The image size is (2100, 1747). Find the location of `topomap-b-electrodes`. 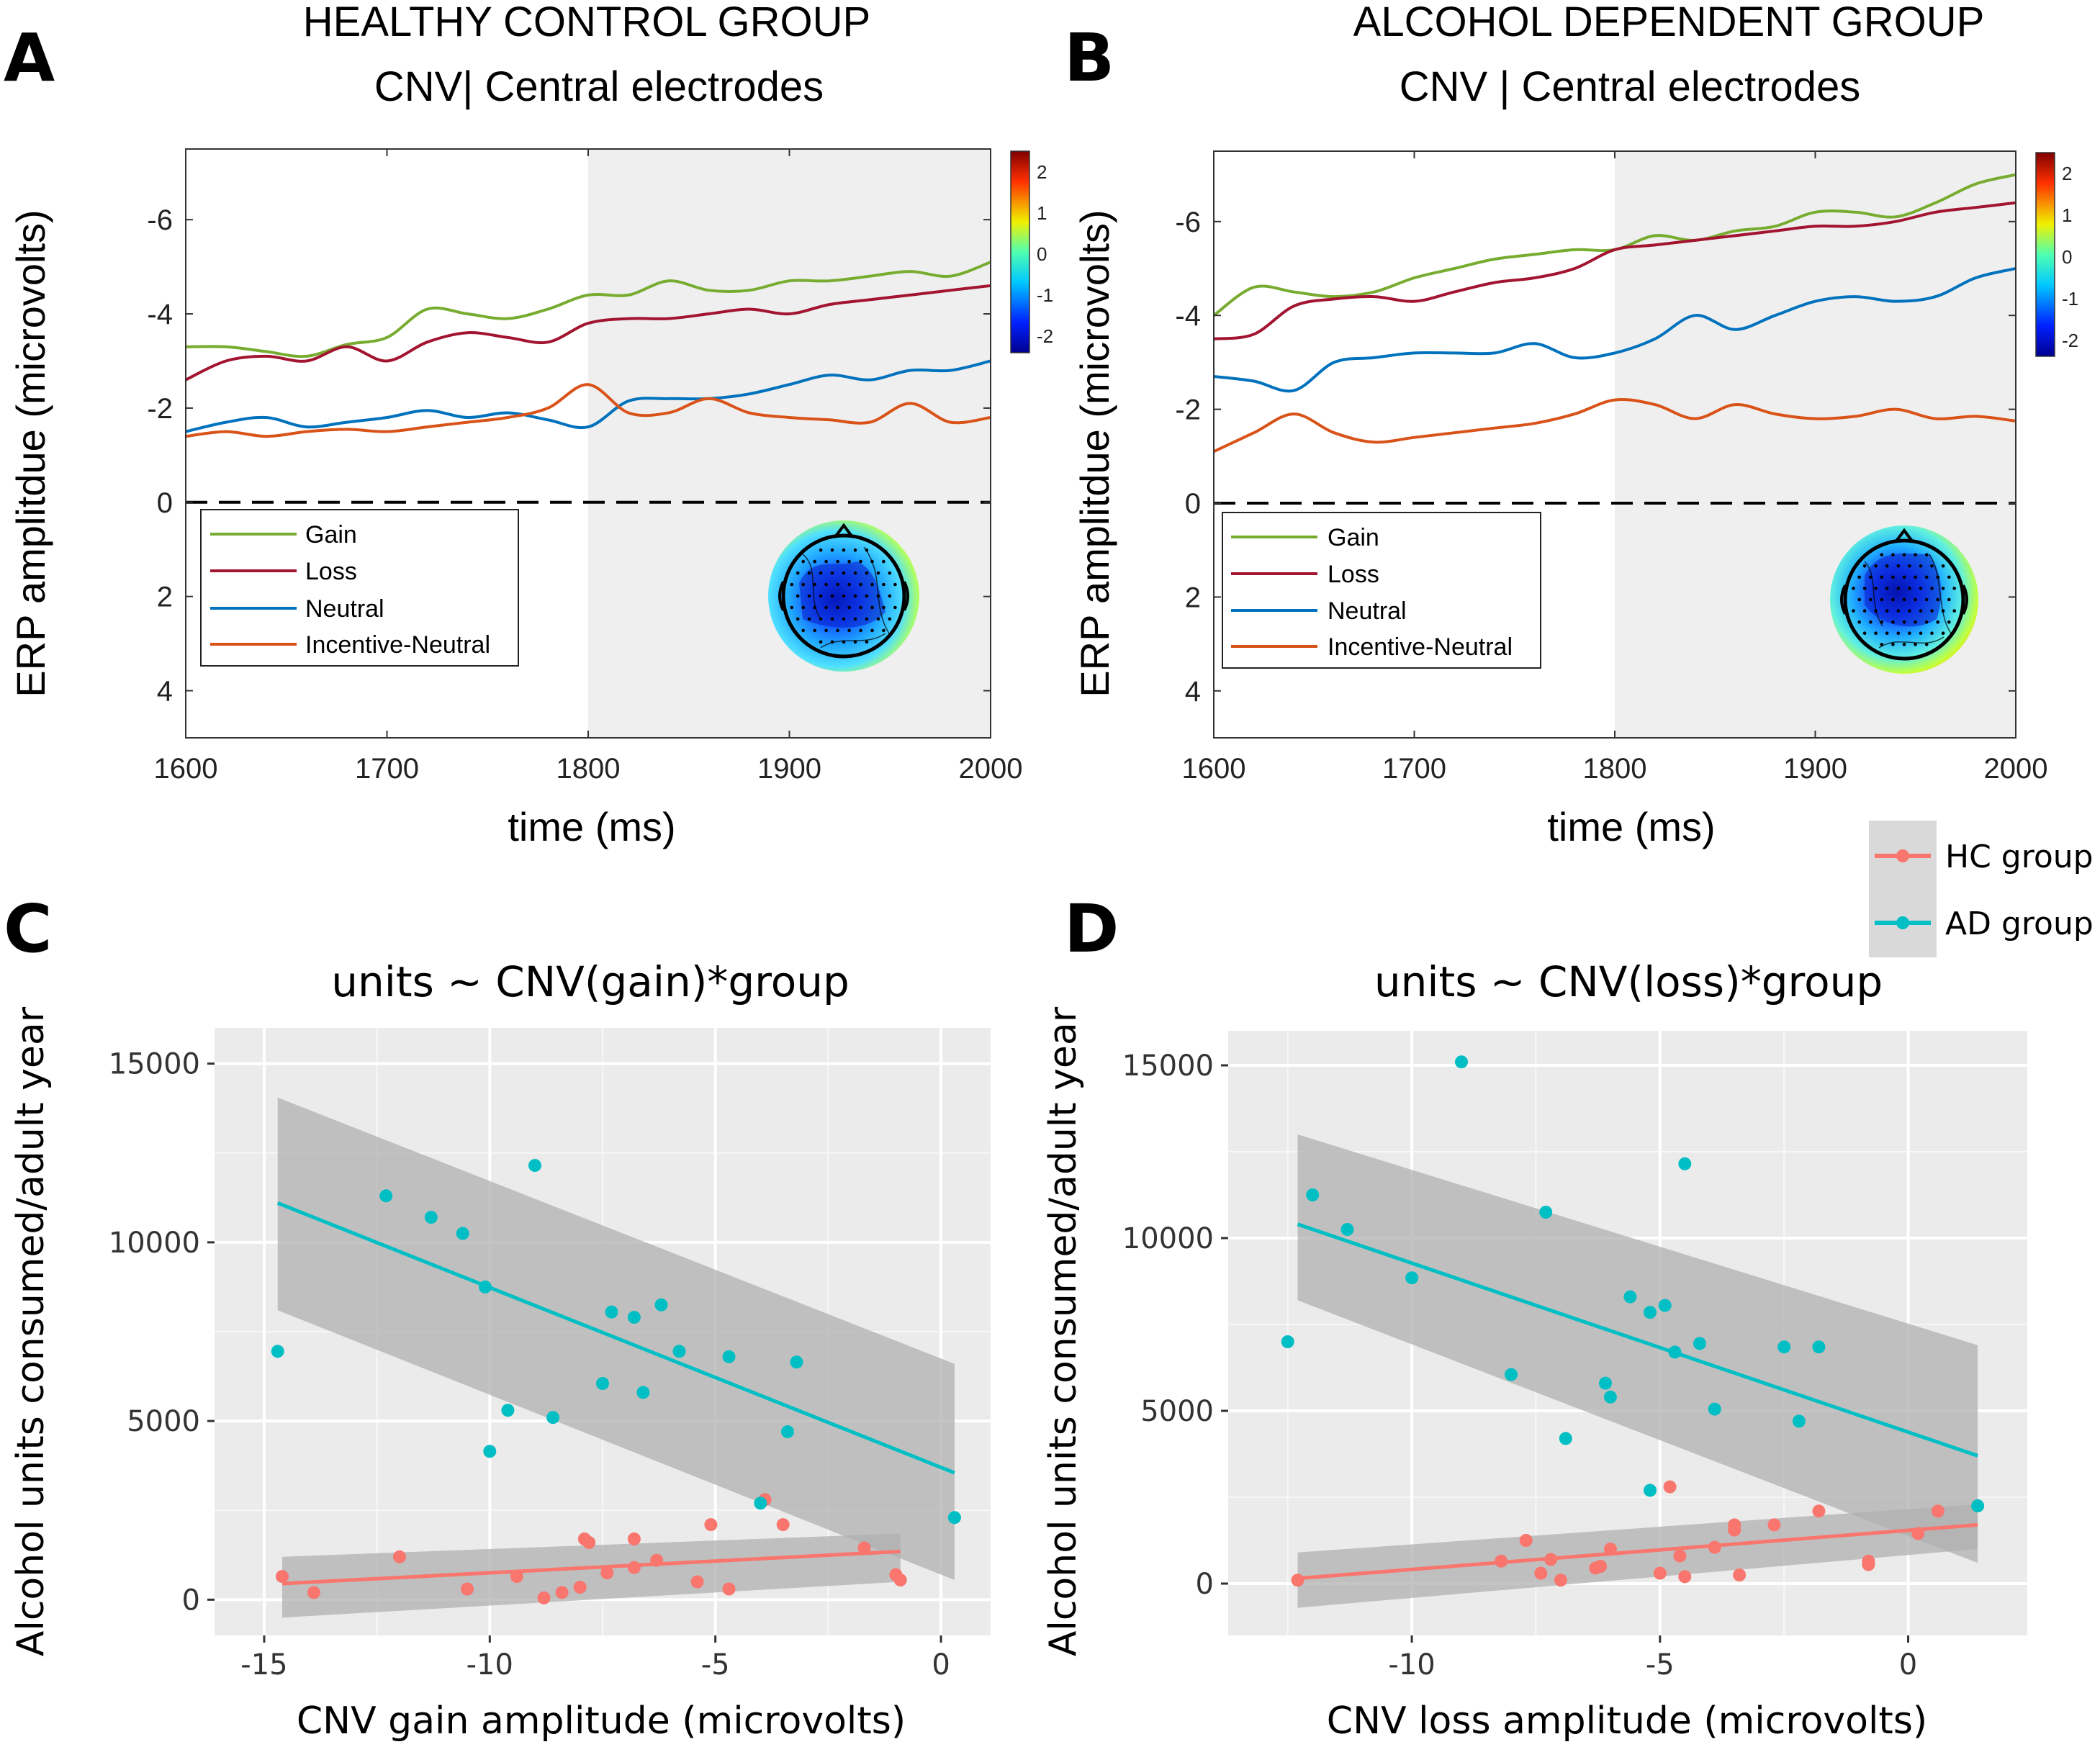

topomap-b-electrodes is located at coordinates (1904, 599).